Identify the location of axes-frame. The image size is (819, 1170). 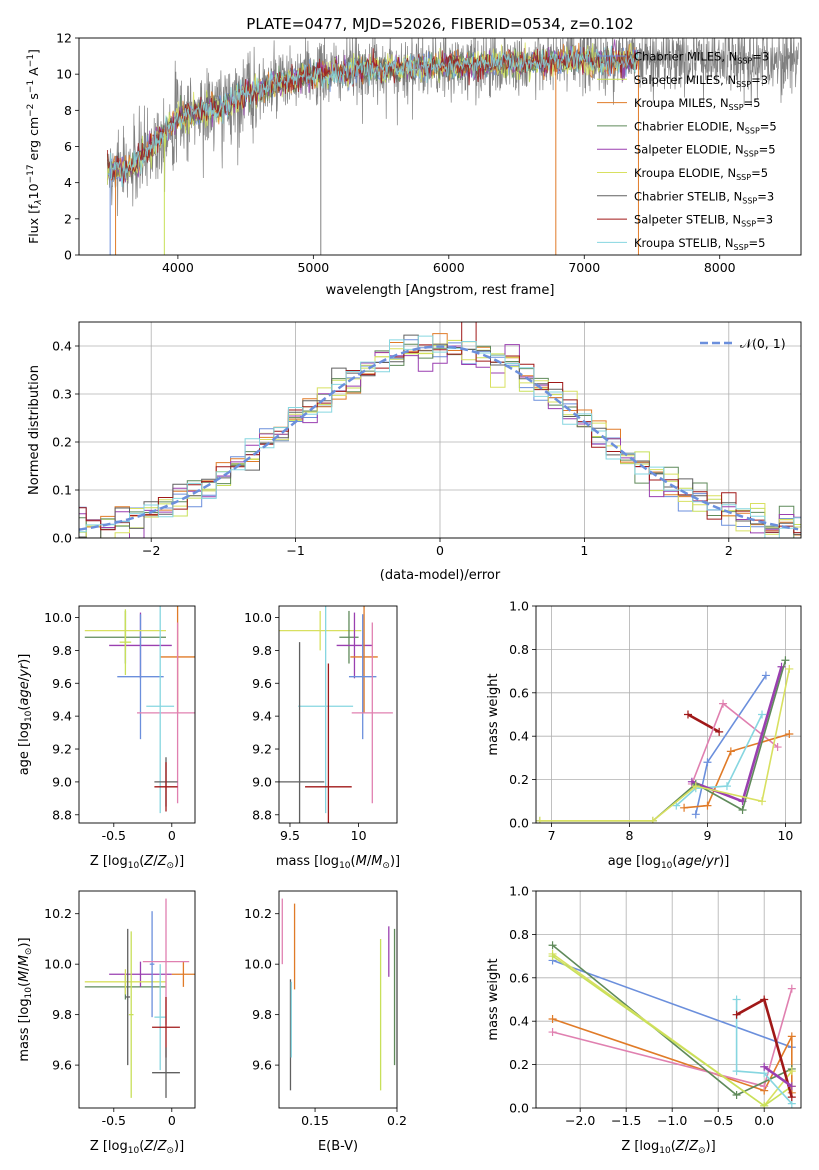
(137, 714).